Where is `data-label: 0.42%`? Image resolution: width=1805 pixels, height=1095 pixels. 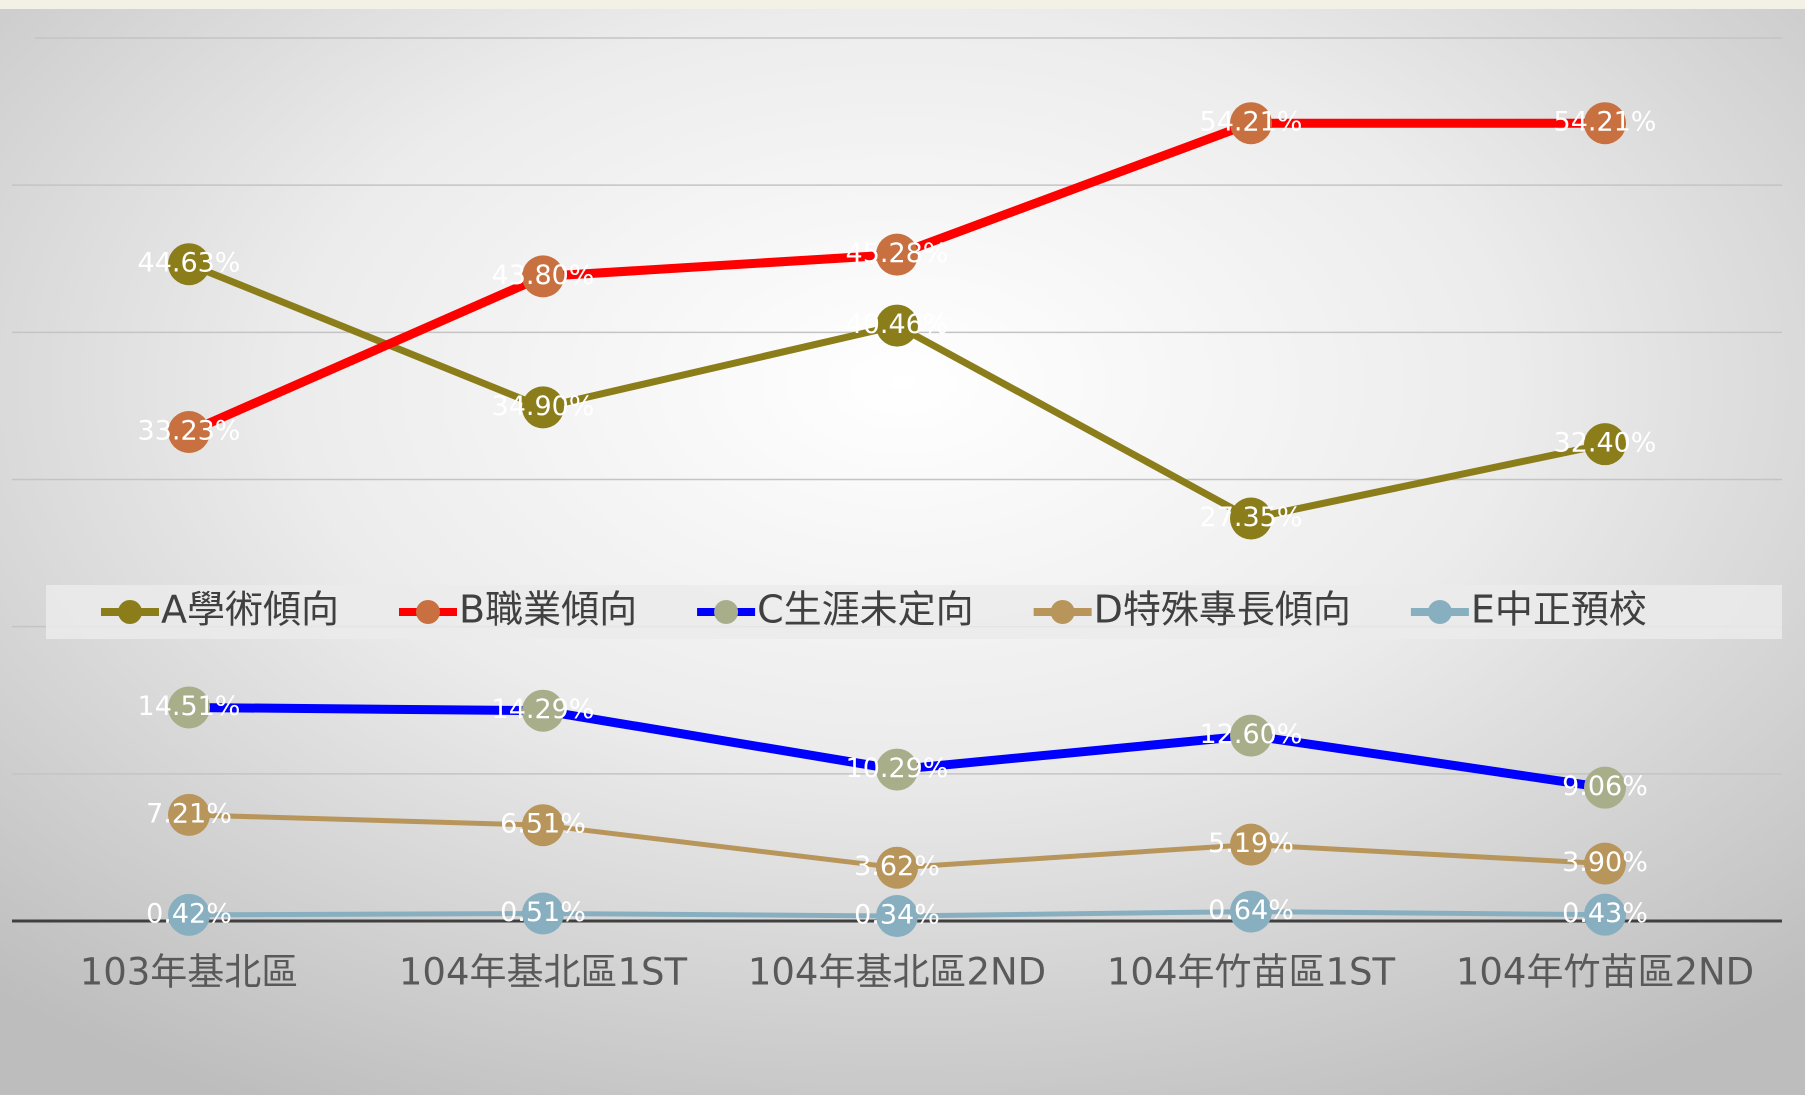 data-label: 0.42% is located at coordinates (189, 913).